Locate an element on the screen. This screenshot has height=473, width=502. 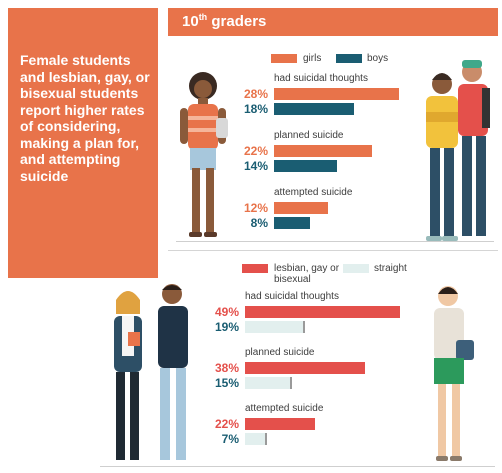
legend-label-boys: boys is located at coordinates (378, 58).